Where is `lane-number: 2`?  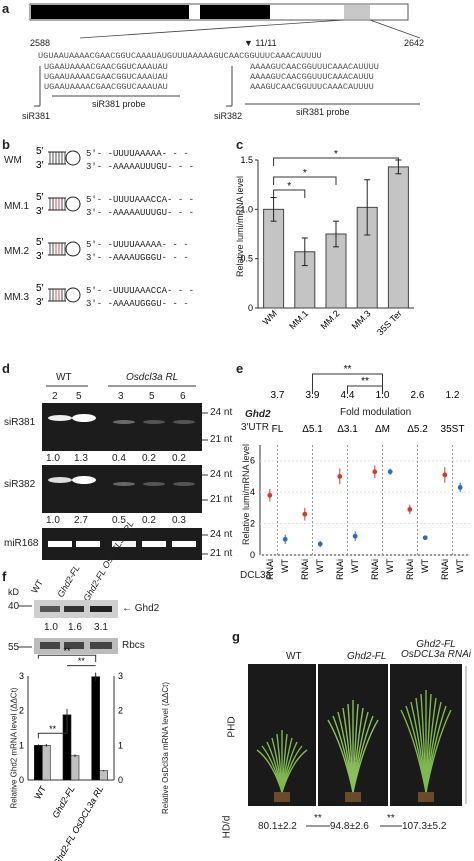
lane-number: 2 is located at coordinates (55, 396).